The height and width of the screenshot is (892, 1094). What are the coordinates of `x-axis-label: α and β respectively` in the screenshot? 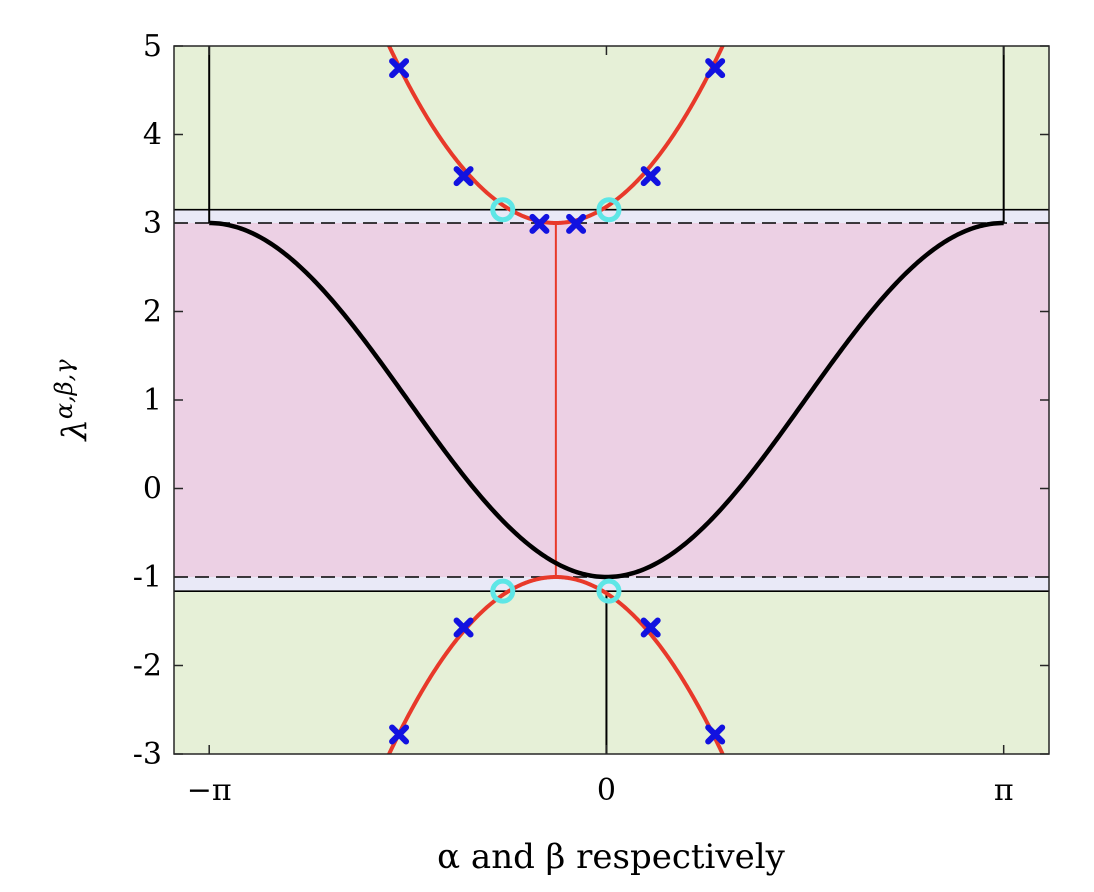 It's located at (611, 857).